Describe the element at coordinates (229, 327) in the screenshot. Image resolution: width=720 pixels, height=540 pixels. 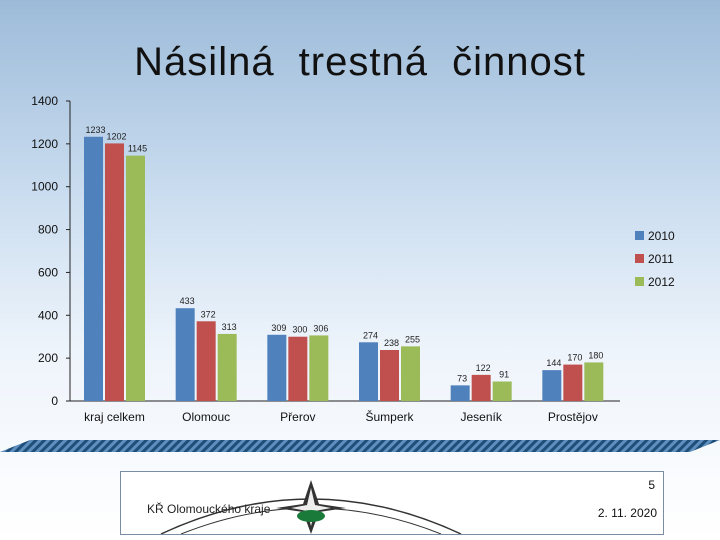
I see `data-label: 313` at that location.